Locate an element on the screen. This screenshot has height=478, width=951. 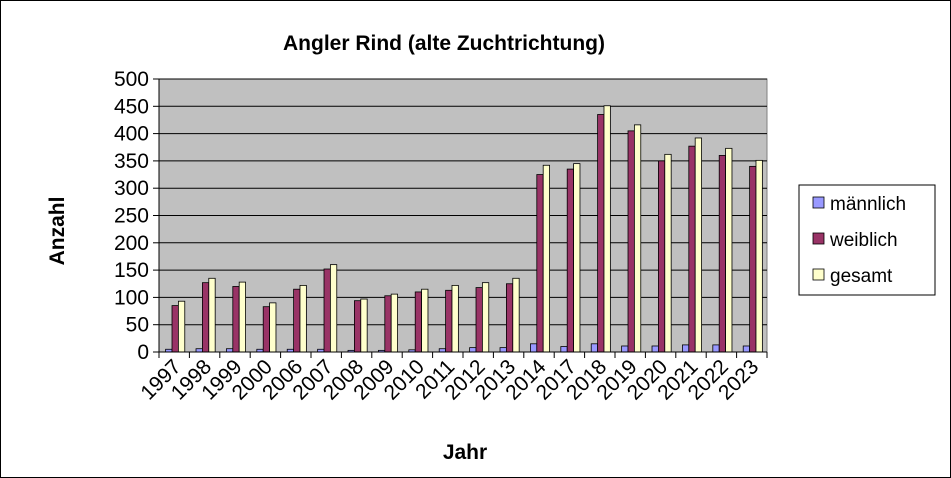
y-tick-label: 300 is located at coordinates (131, 188).